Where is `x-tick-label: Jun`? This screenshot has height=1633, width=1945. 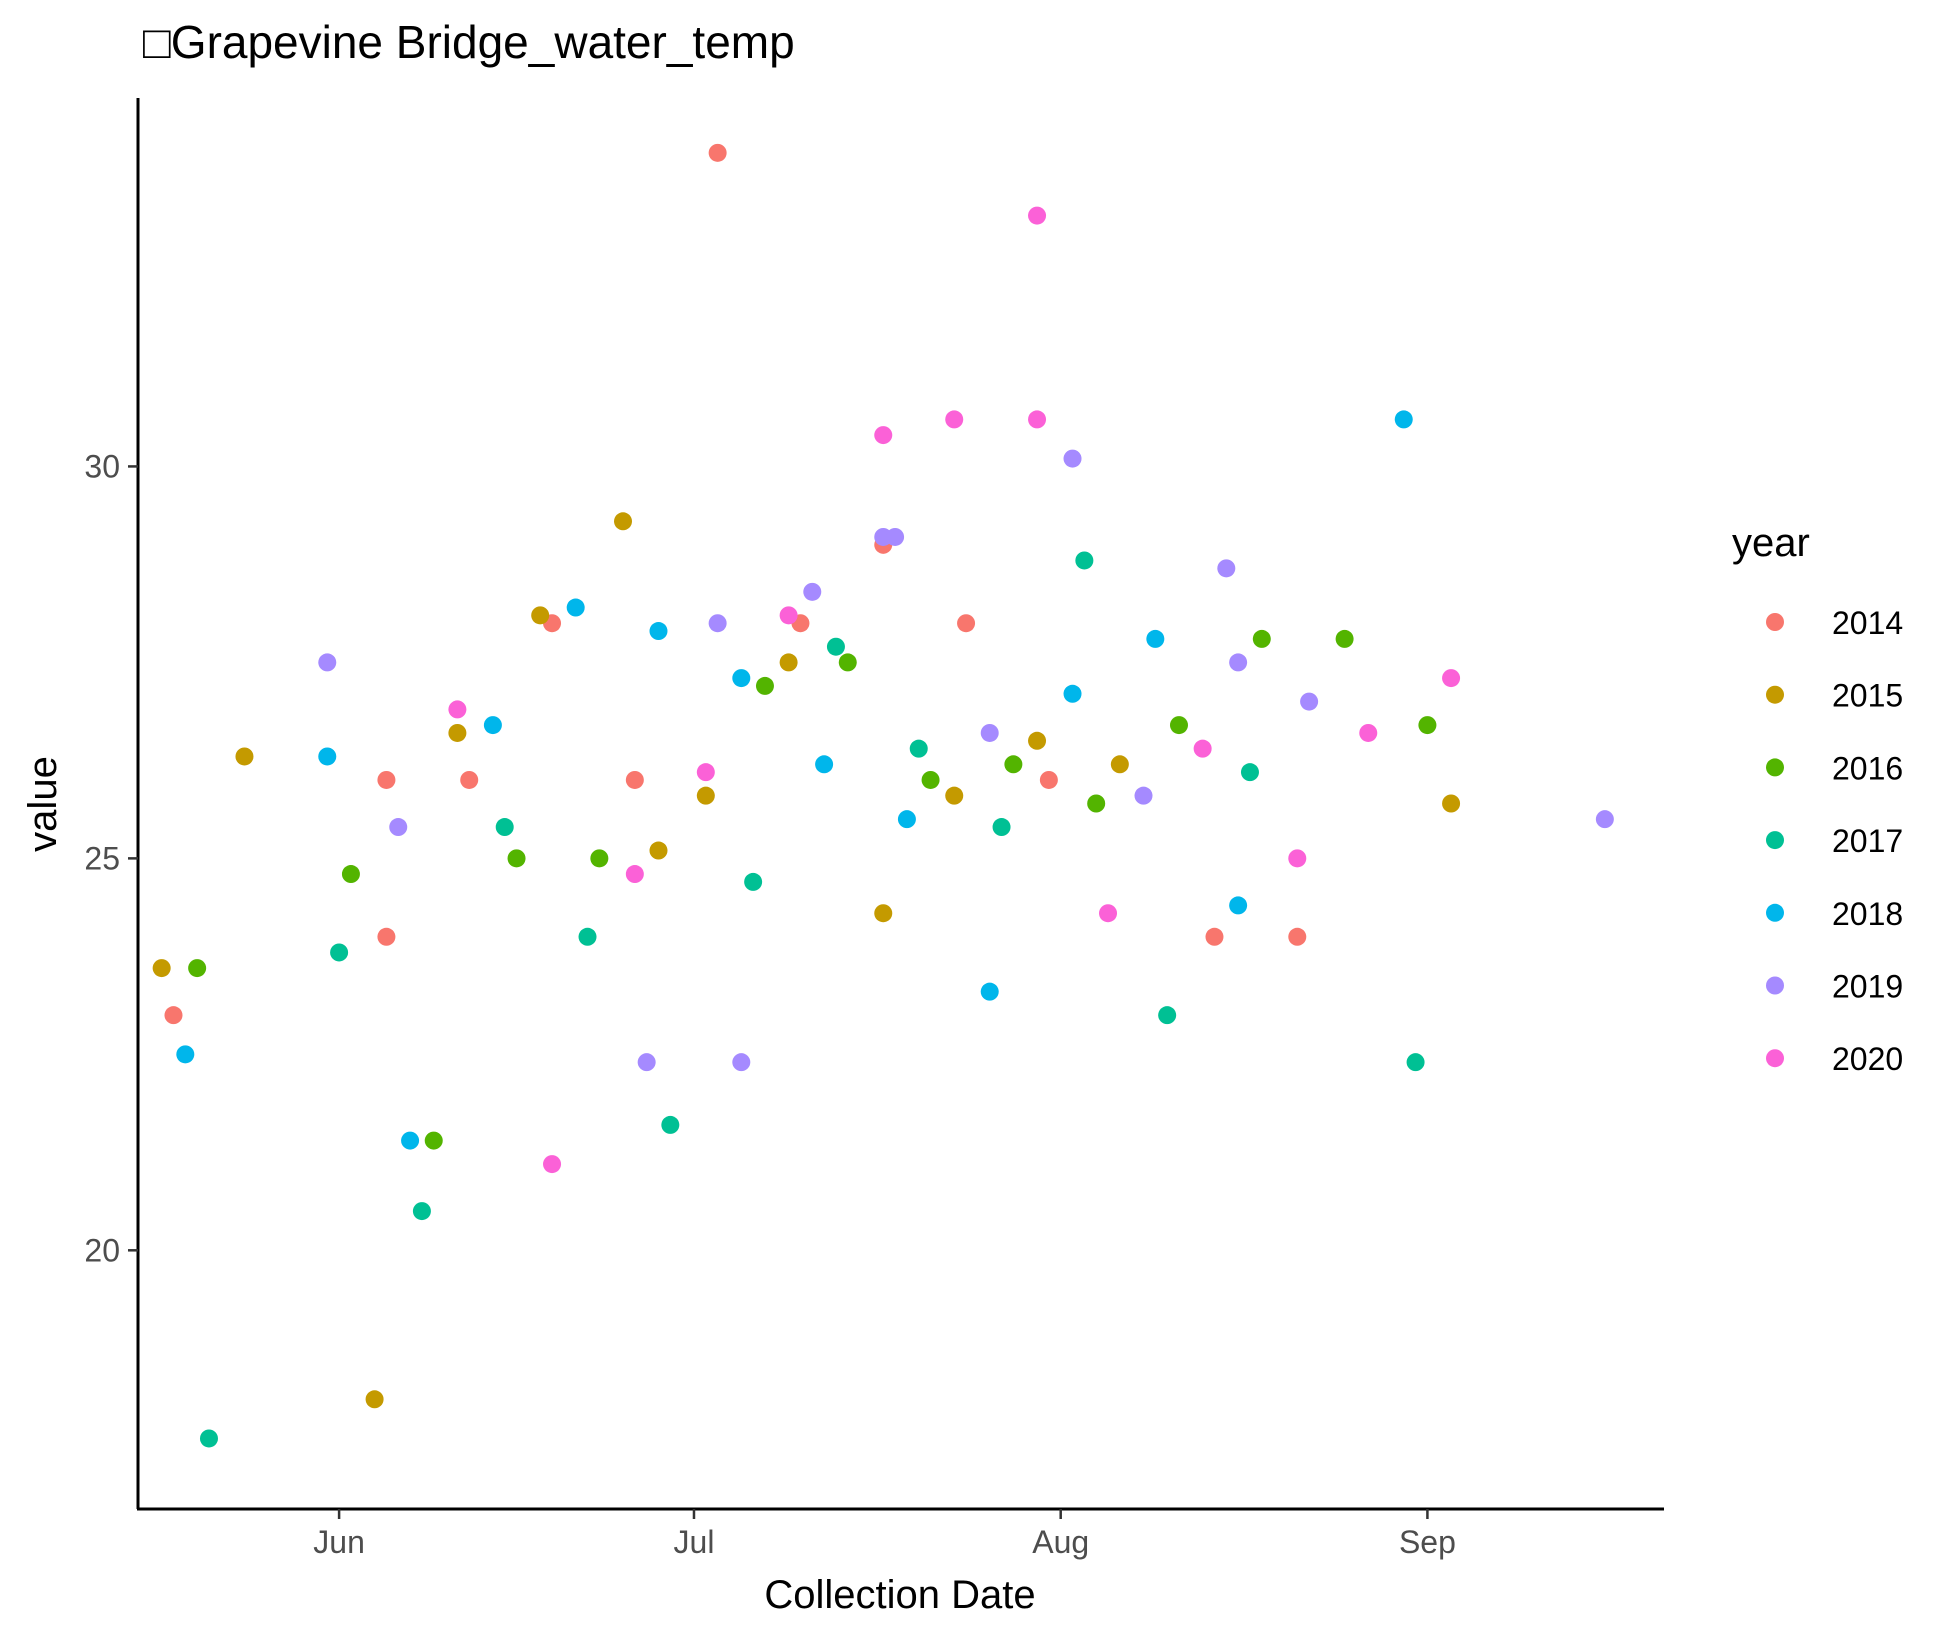
x-tick-label: Jun is located at coordinates (339, 1542).